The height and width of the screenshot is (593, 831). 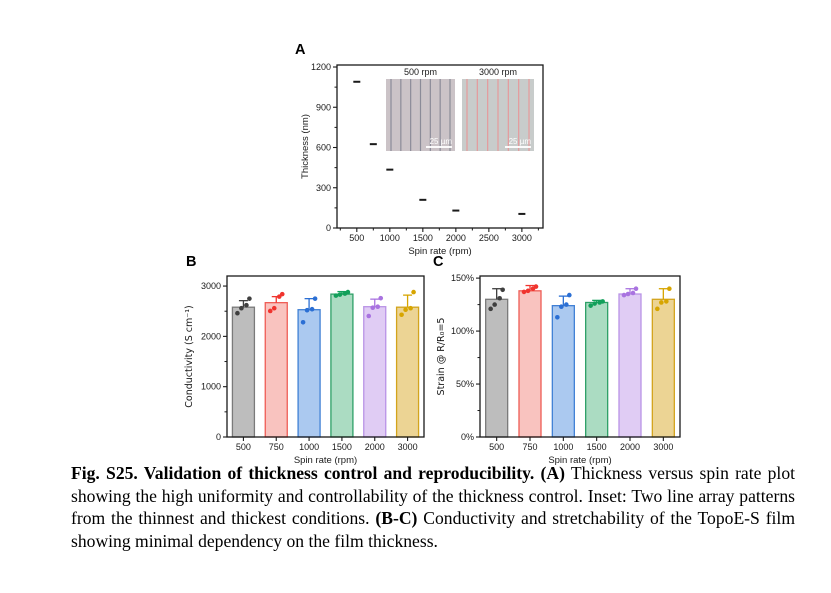 What do you see at coordinates (465, 384) in the screenshot?
I see `y-tick-label: 50%` at bounding box center [465, 384].